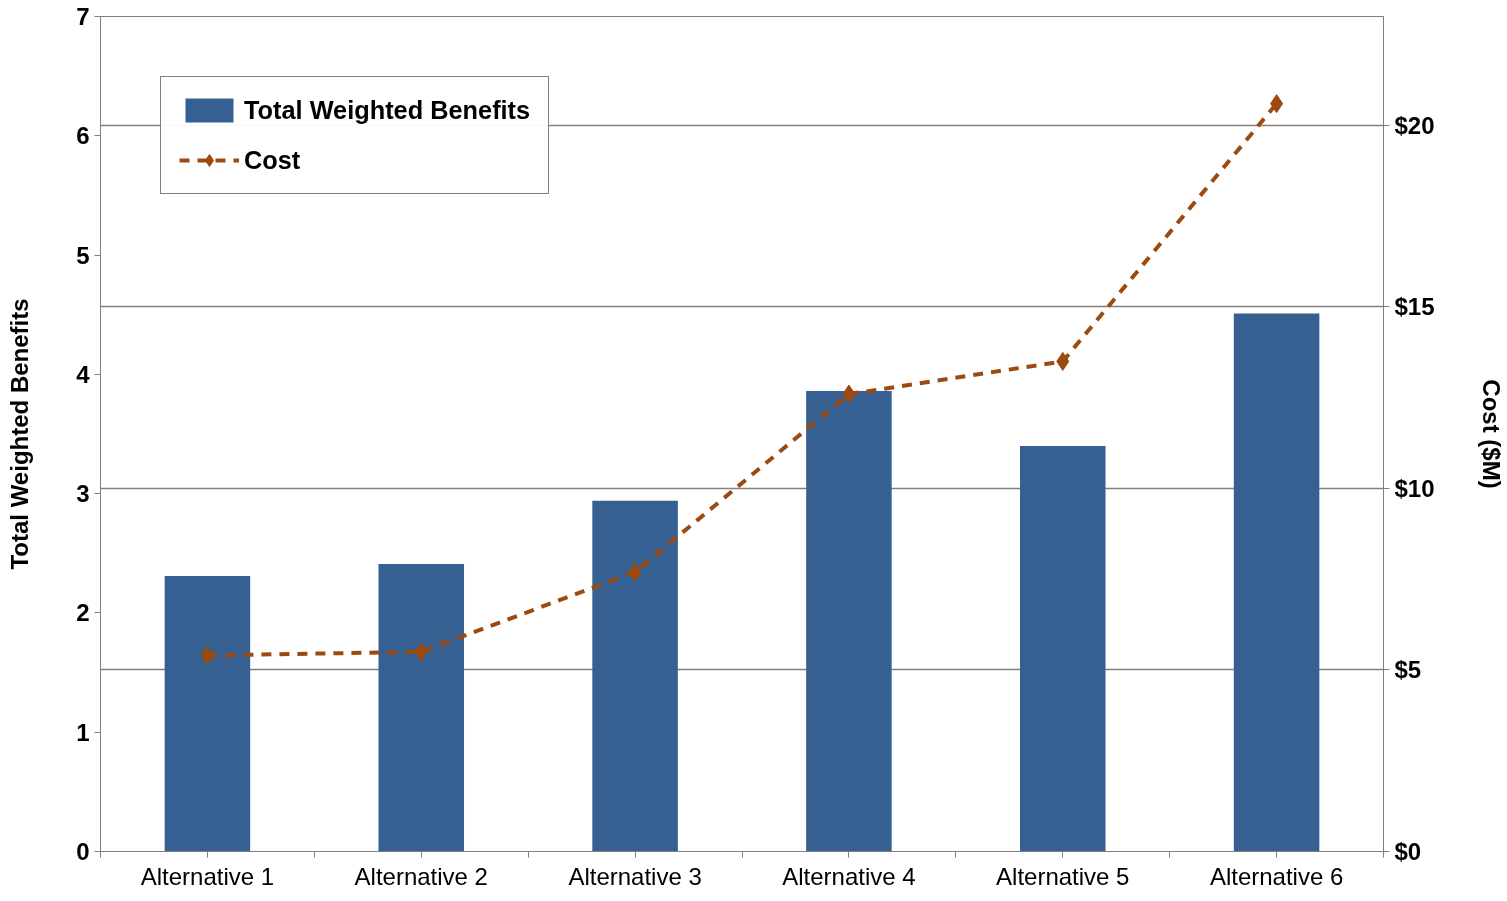 The width and height of the screenshot is (1507, 901). Describe the element at coordinates (635, 876) in the screenshot. I see `x-tick-label: Alternative 3` at that location.